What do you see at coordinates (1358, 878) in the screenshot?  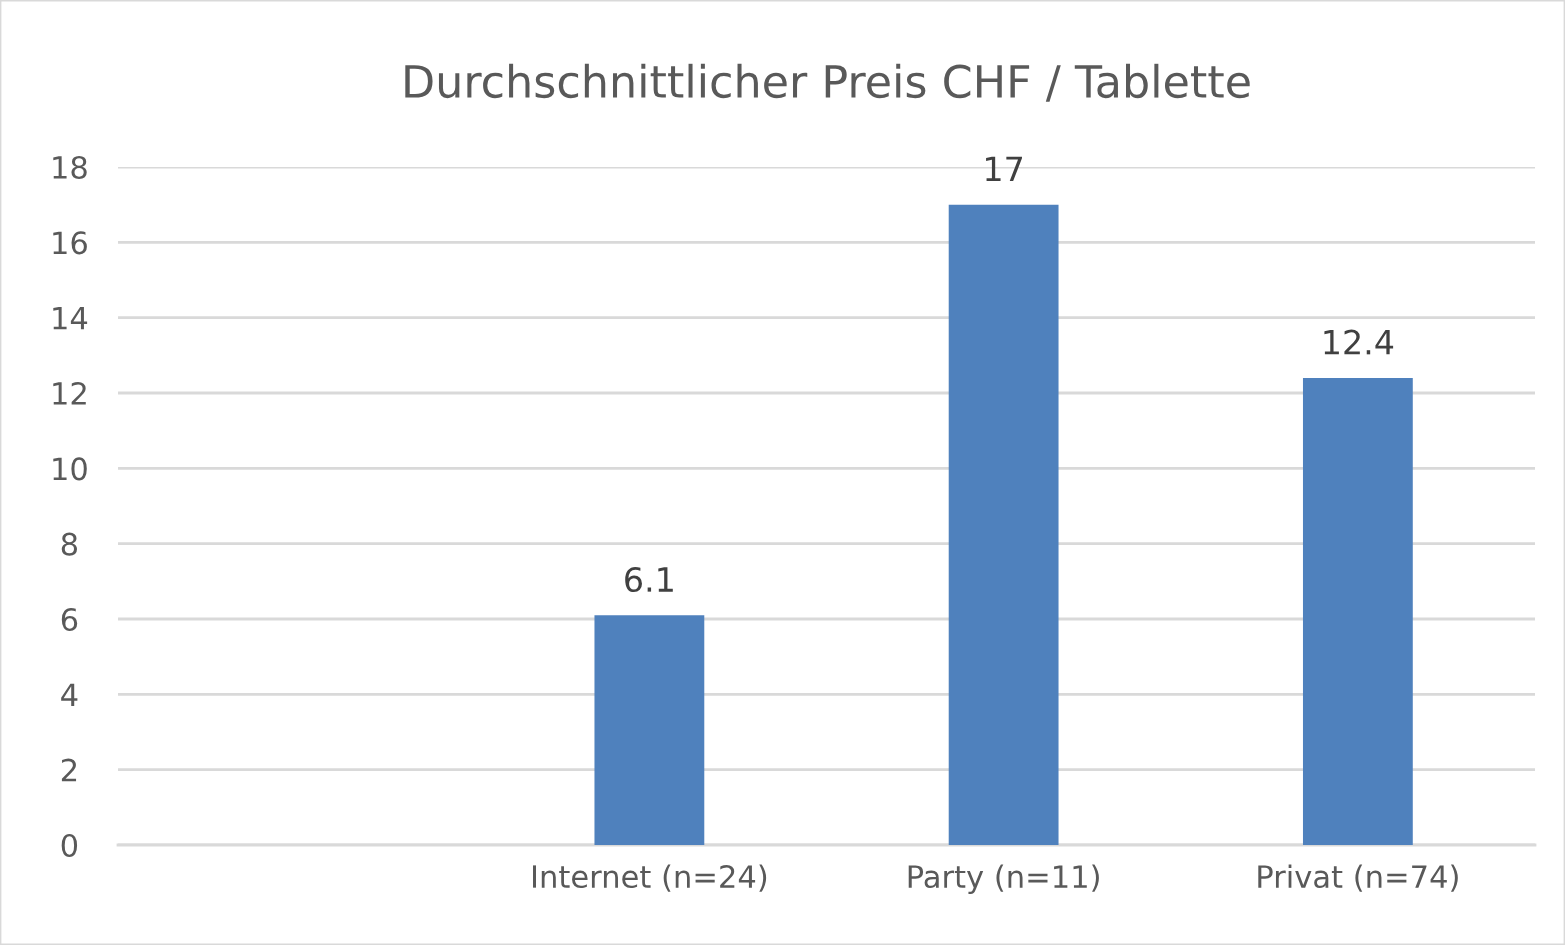 I see `x-tick-label: Privat (n=74)` at bounding box center [1358, 878].